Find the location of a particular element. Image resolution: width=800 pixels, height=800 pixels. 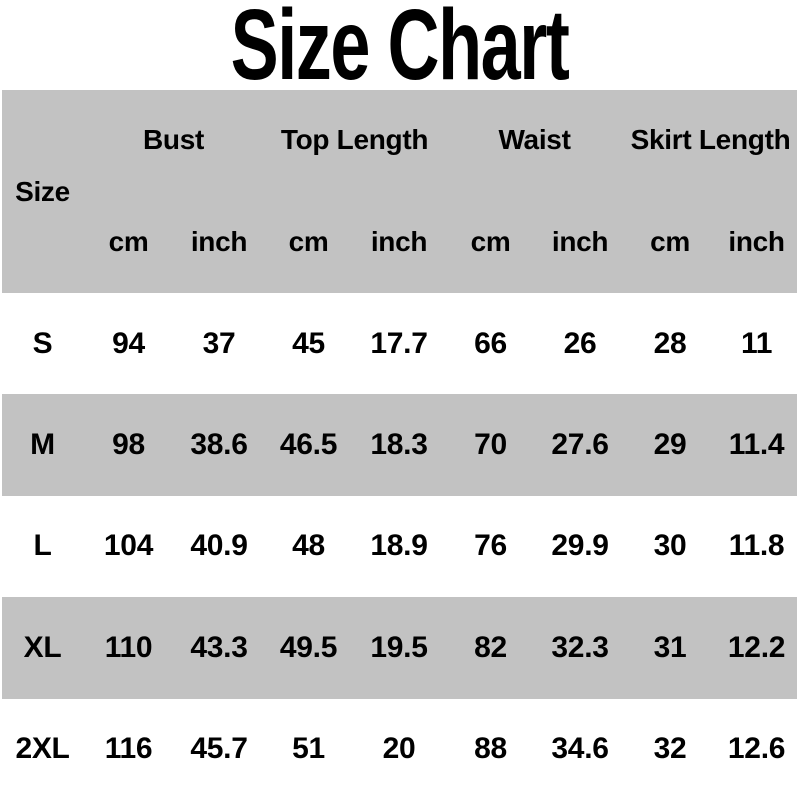

unit-header-waist-inch: inch is located at coordinates (580, 241).